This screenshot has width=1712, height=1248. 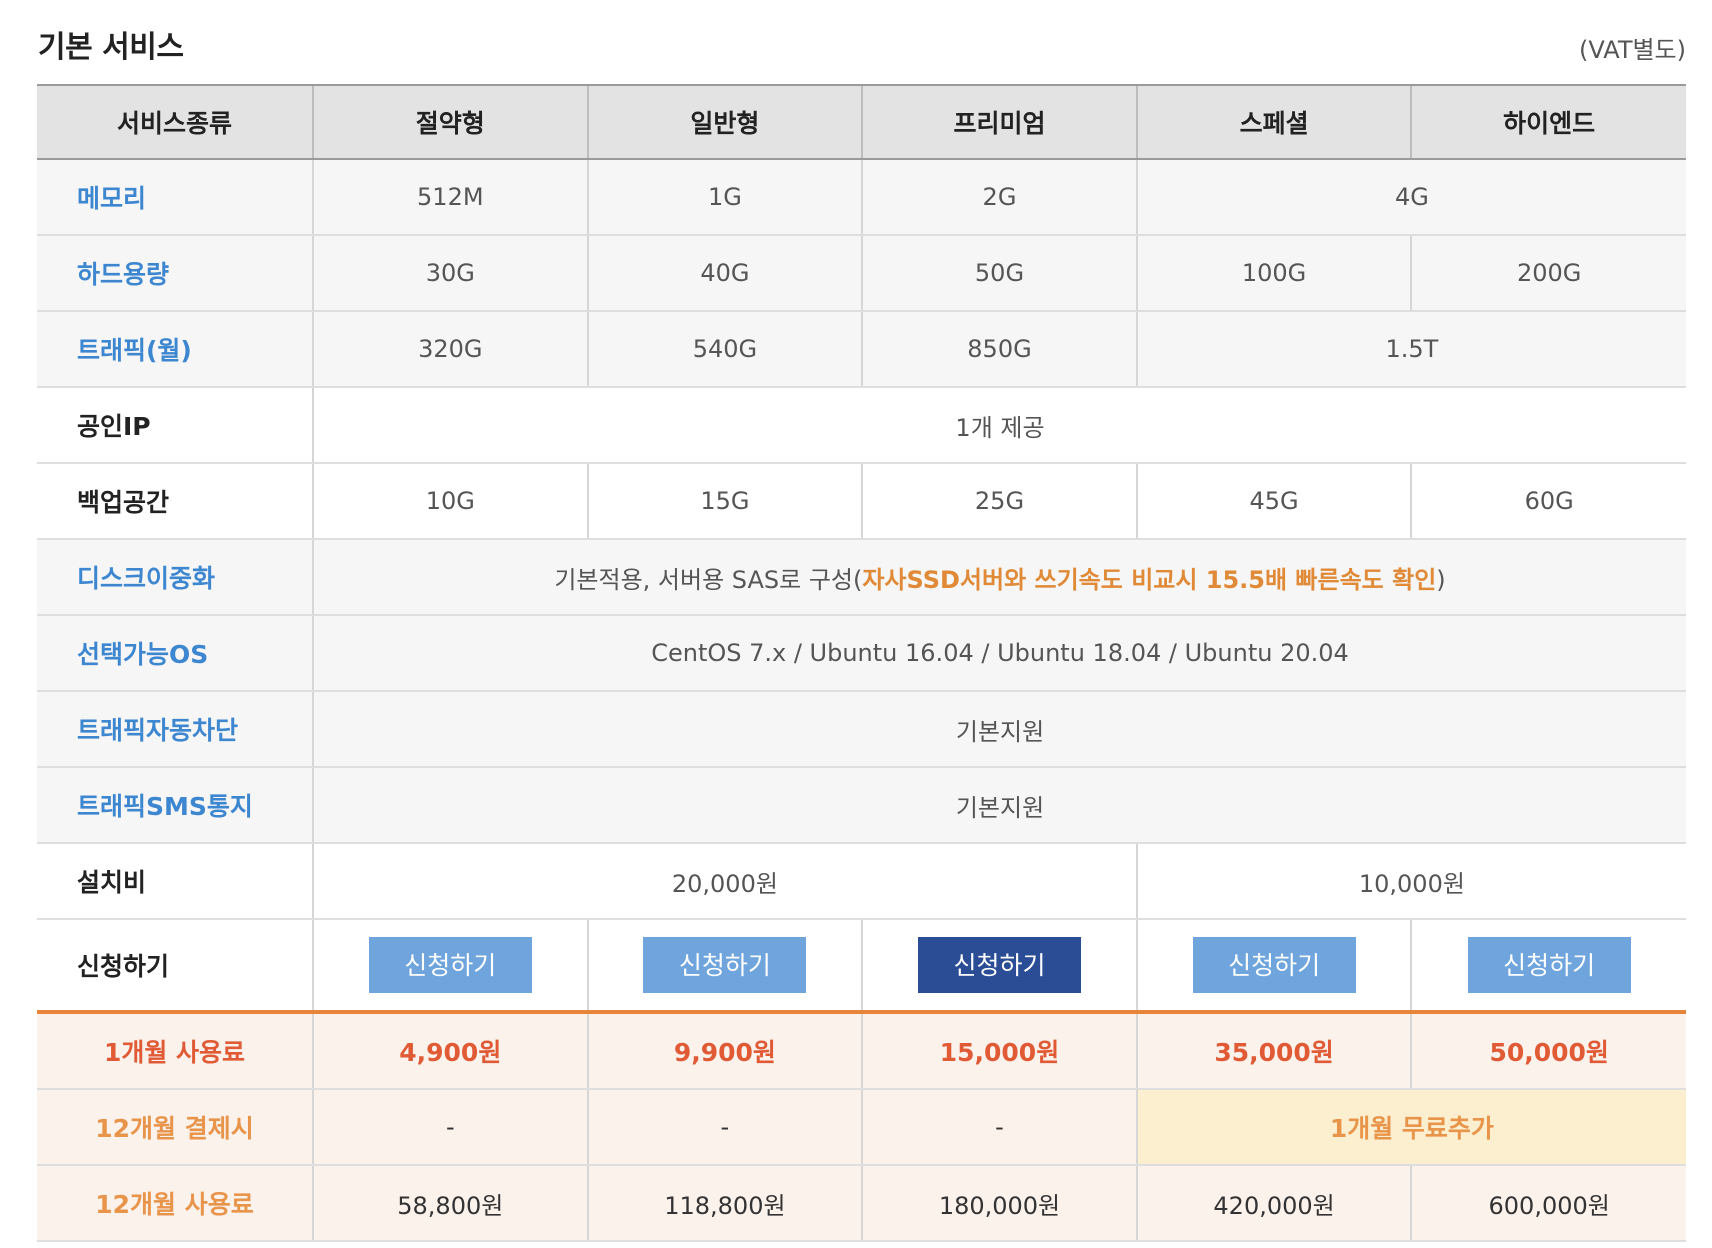 What do you see at coordinates (724, 881) in the screenshot?
I see `setup-fee-basic: 20,000원` at bounding box center [724, 881].